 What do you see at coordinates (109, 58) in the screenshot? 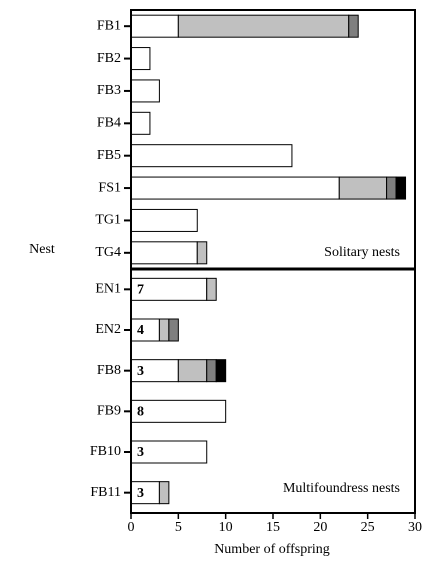
I see `y-tick-label: FB2` at bounding box center [109, 58].